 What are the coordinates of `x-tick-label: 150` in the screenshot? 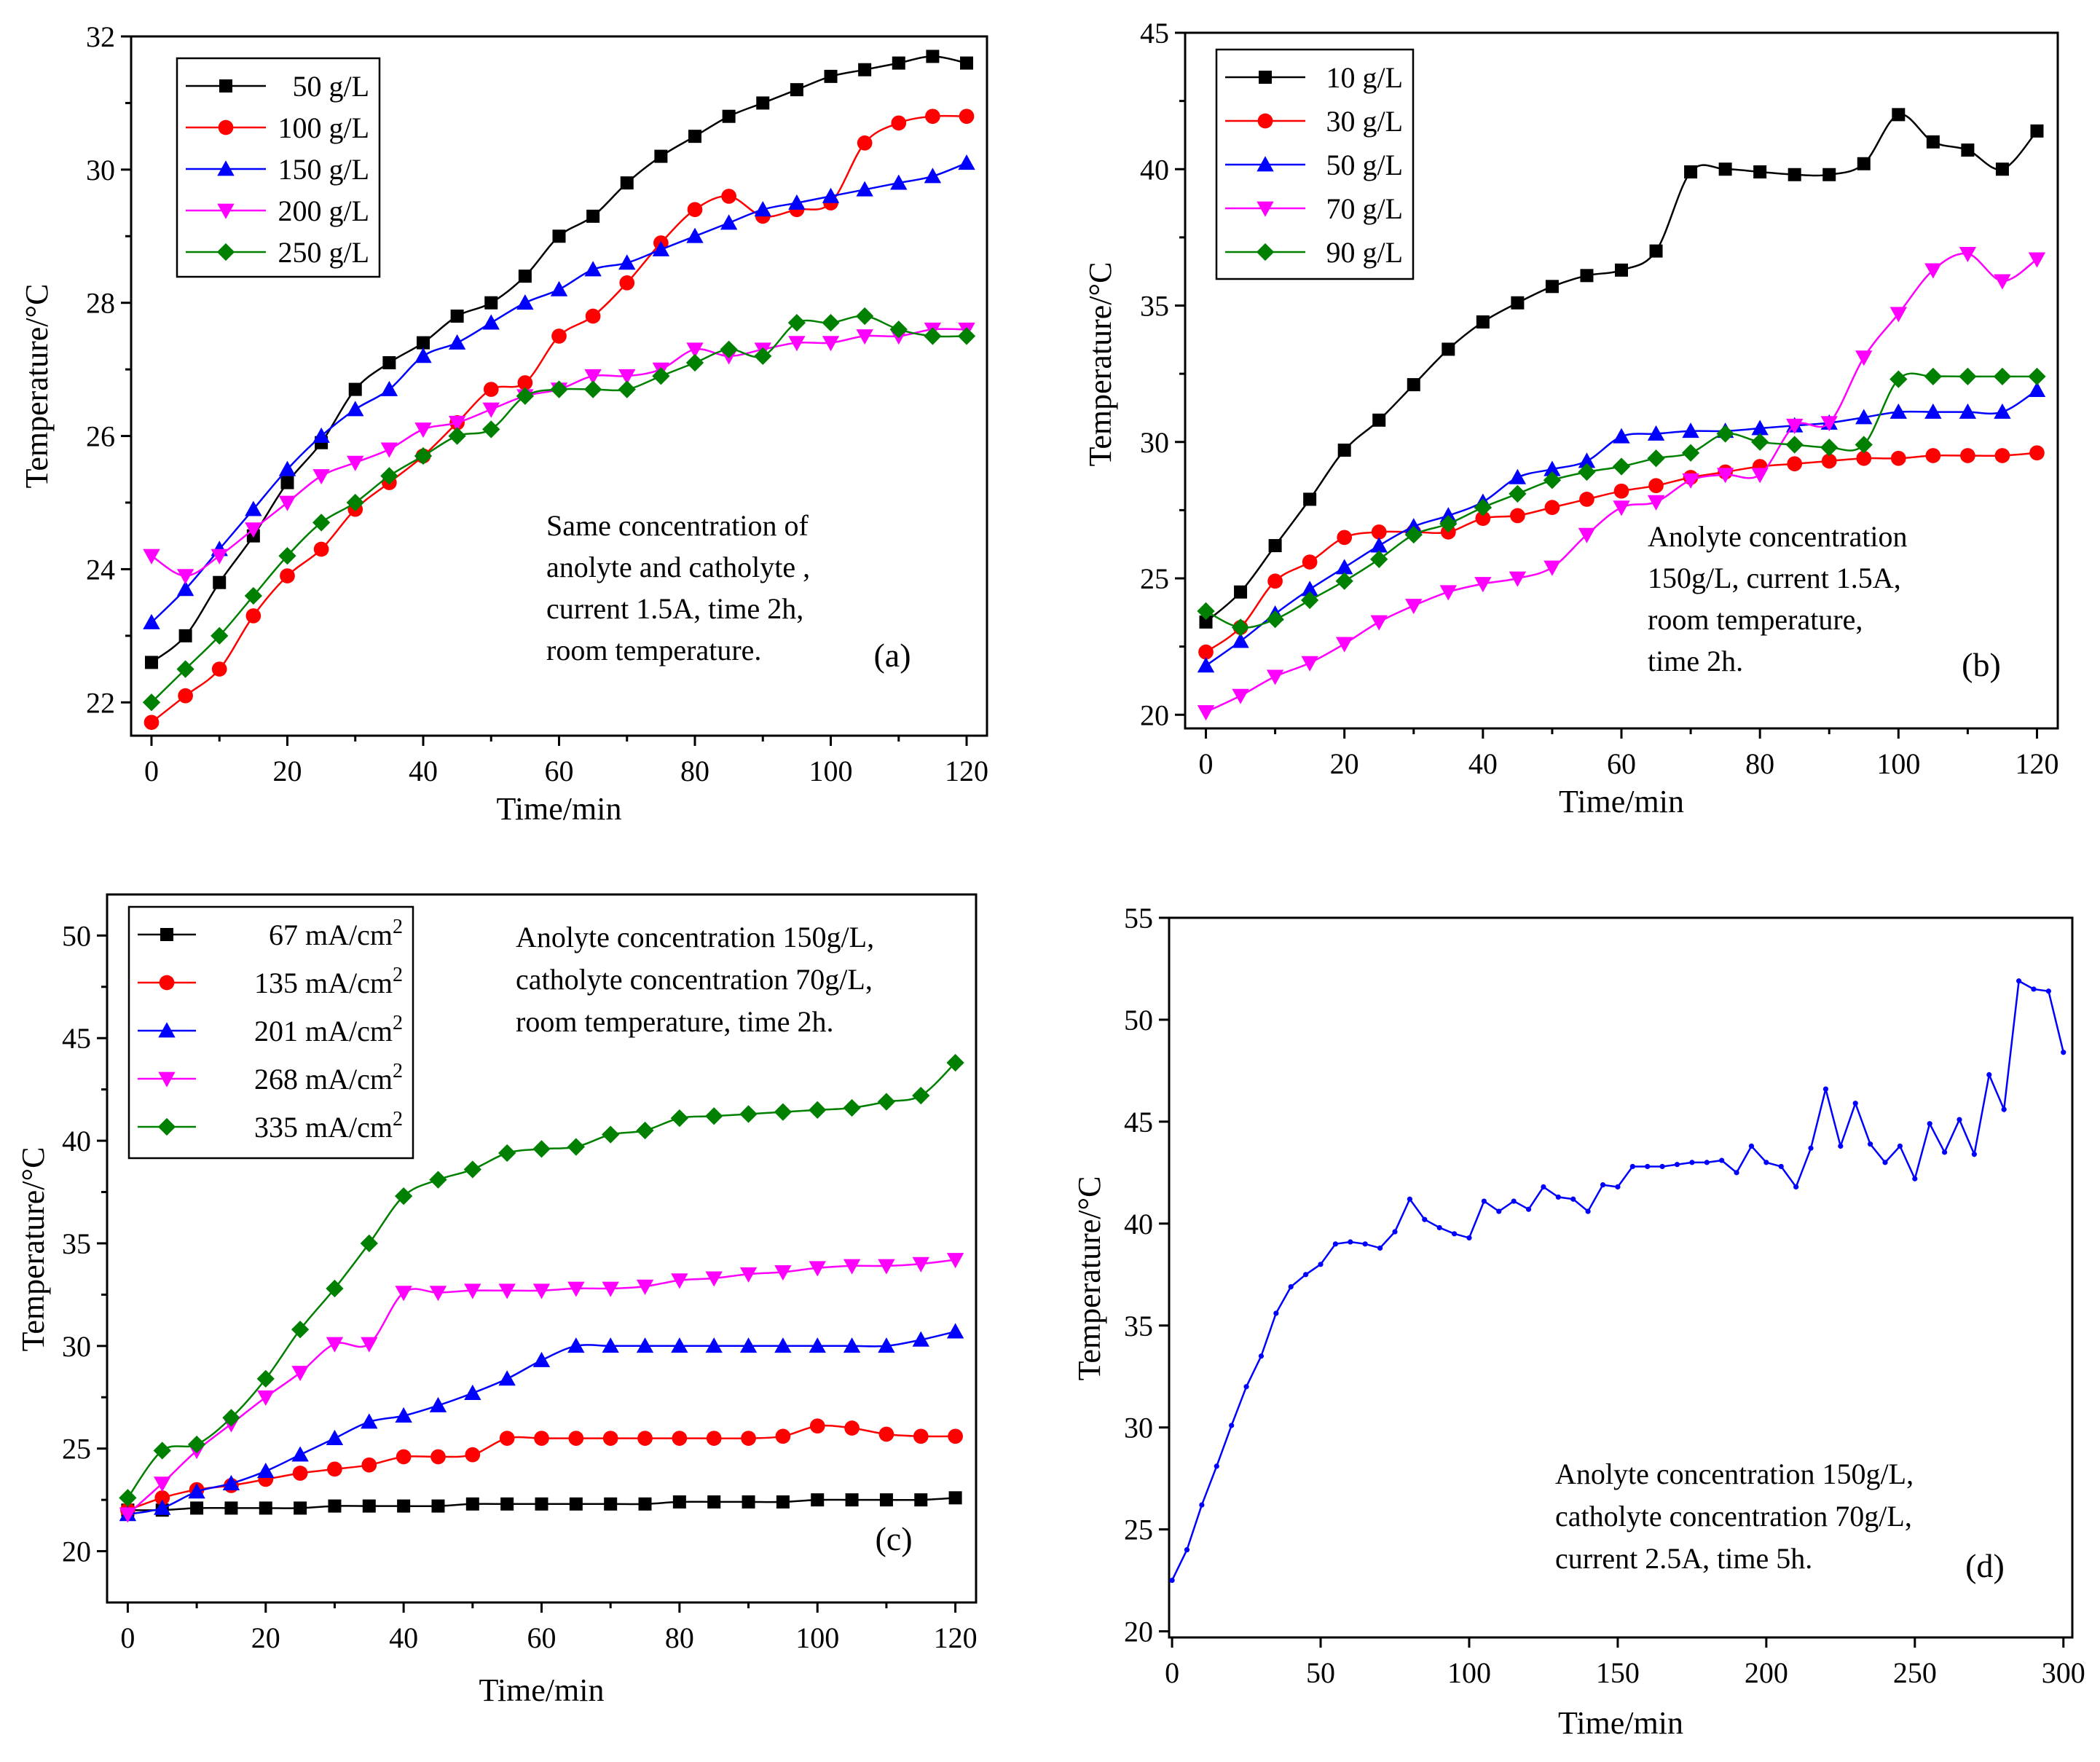 It's located at (1618, 1672).